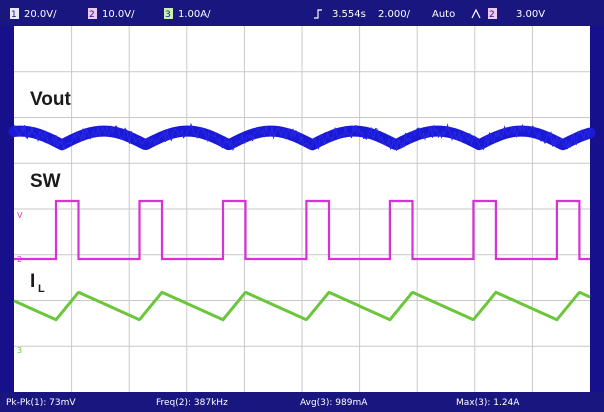  Describe the element at coordinates (41, 289) in the screenshot. I see `il-label-subscript: L` at that location.